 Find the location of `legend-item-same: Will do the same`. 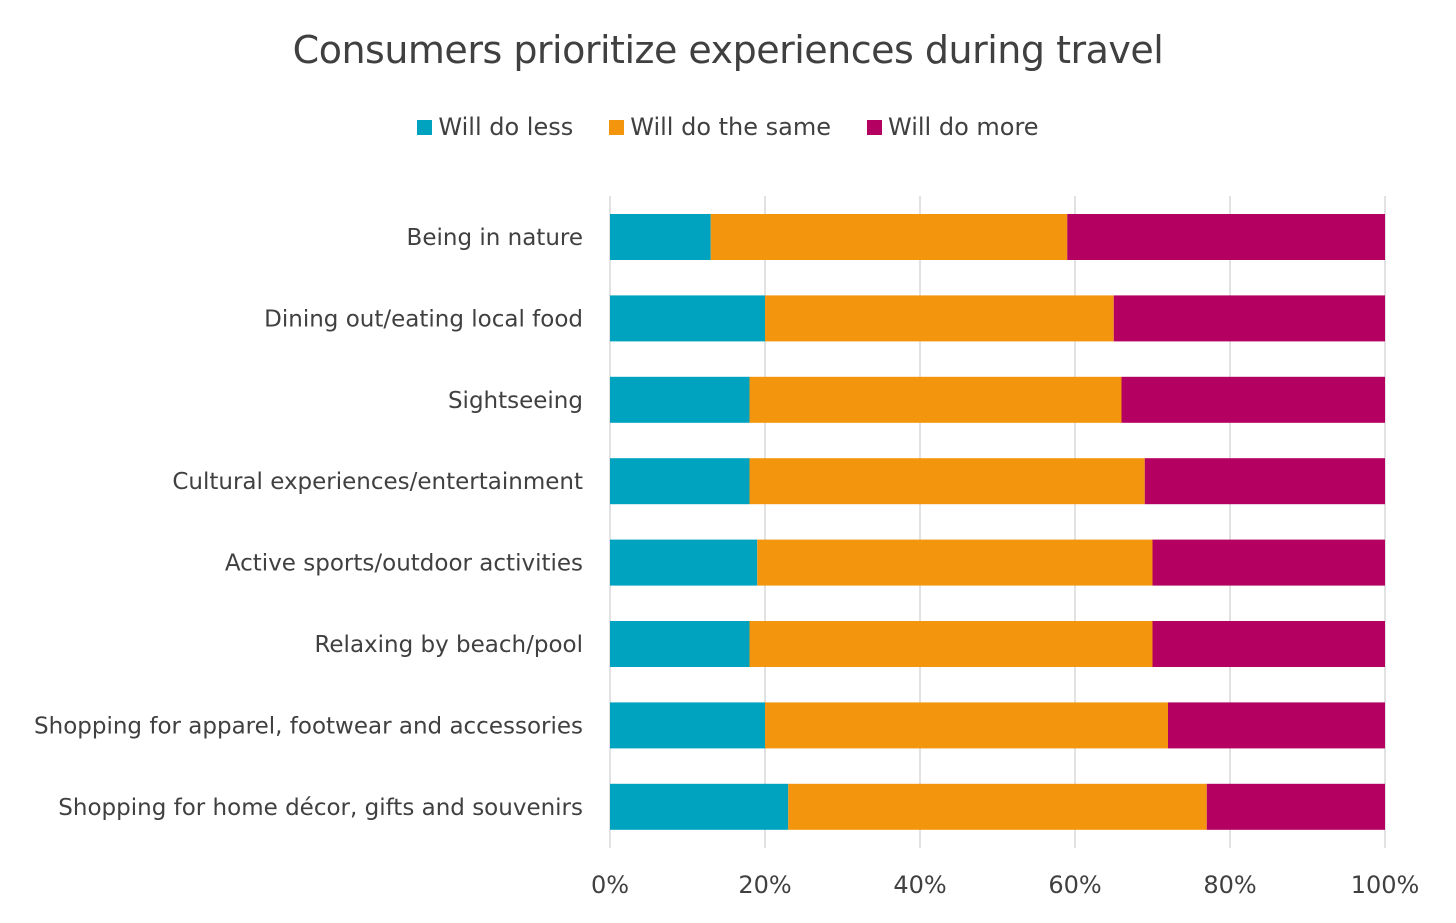

legend-item-same: Will do the same is located at coordinates (720, 127).